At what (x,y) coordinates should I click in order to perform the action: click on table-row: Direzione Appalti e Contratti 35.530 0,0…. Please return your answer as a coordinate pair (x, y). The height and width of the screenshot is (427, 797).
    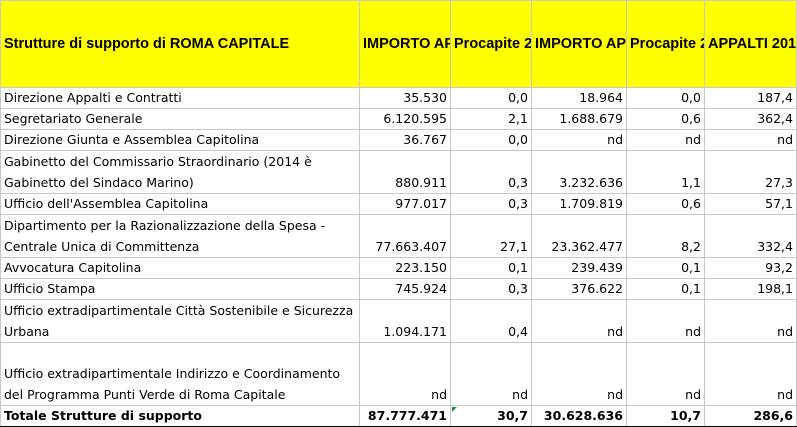
    Looking at the image, I should click on (398, 98).